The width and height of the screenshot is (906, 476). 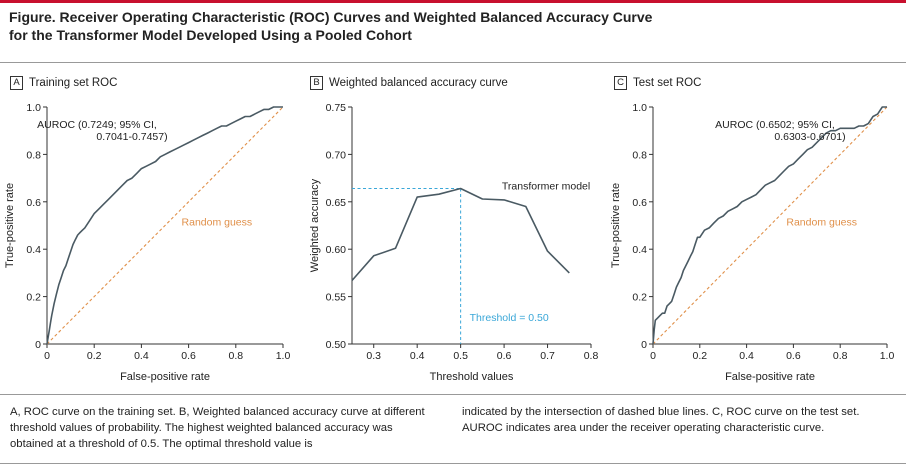 What do you see at coordinates (38, 345) in the screenshot?
I see `panel-a-y-tick-label: 0` at bounding box center [38, 345].